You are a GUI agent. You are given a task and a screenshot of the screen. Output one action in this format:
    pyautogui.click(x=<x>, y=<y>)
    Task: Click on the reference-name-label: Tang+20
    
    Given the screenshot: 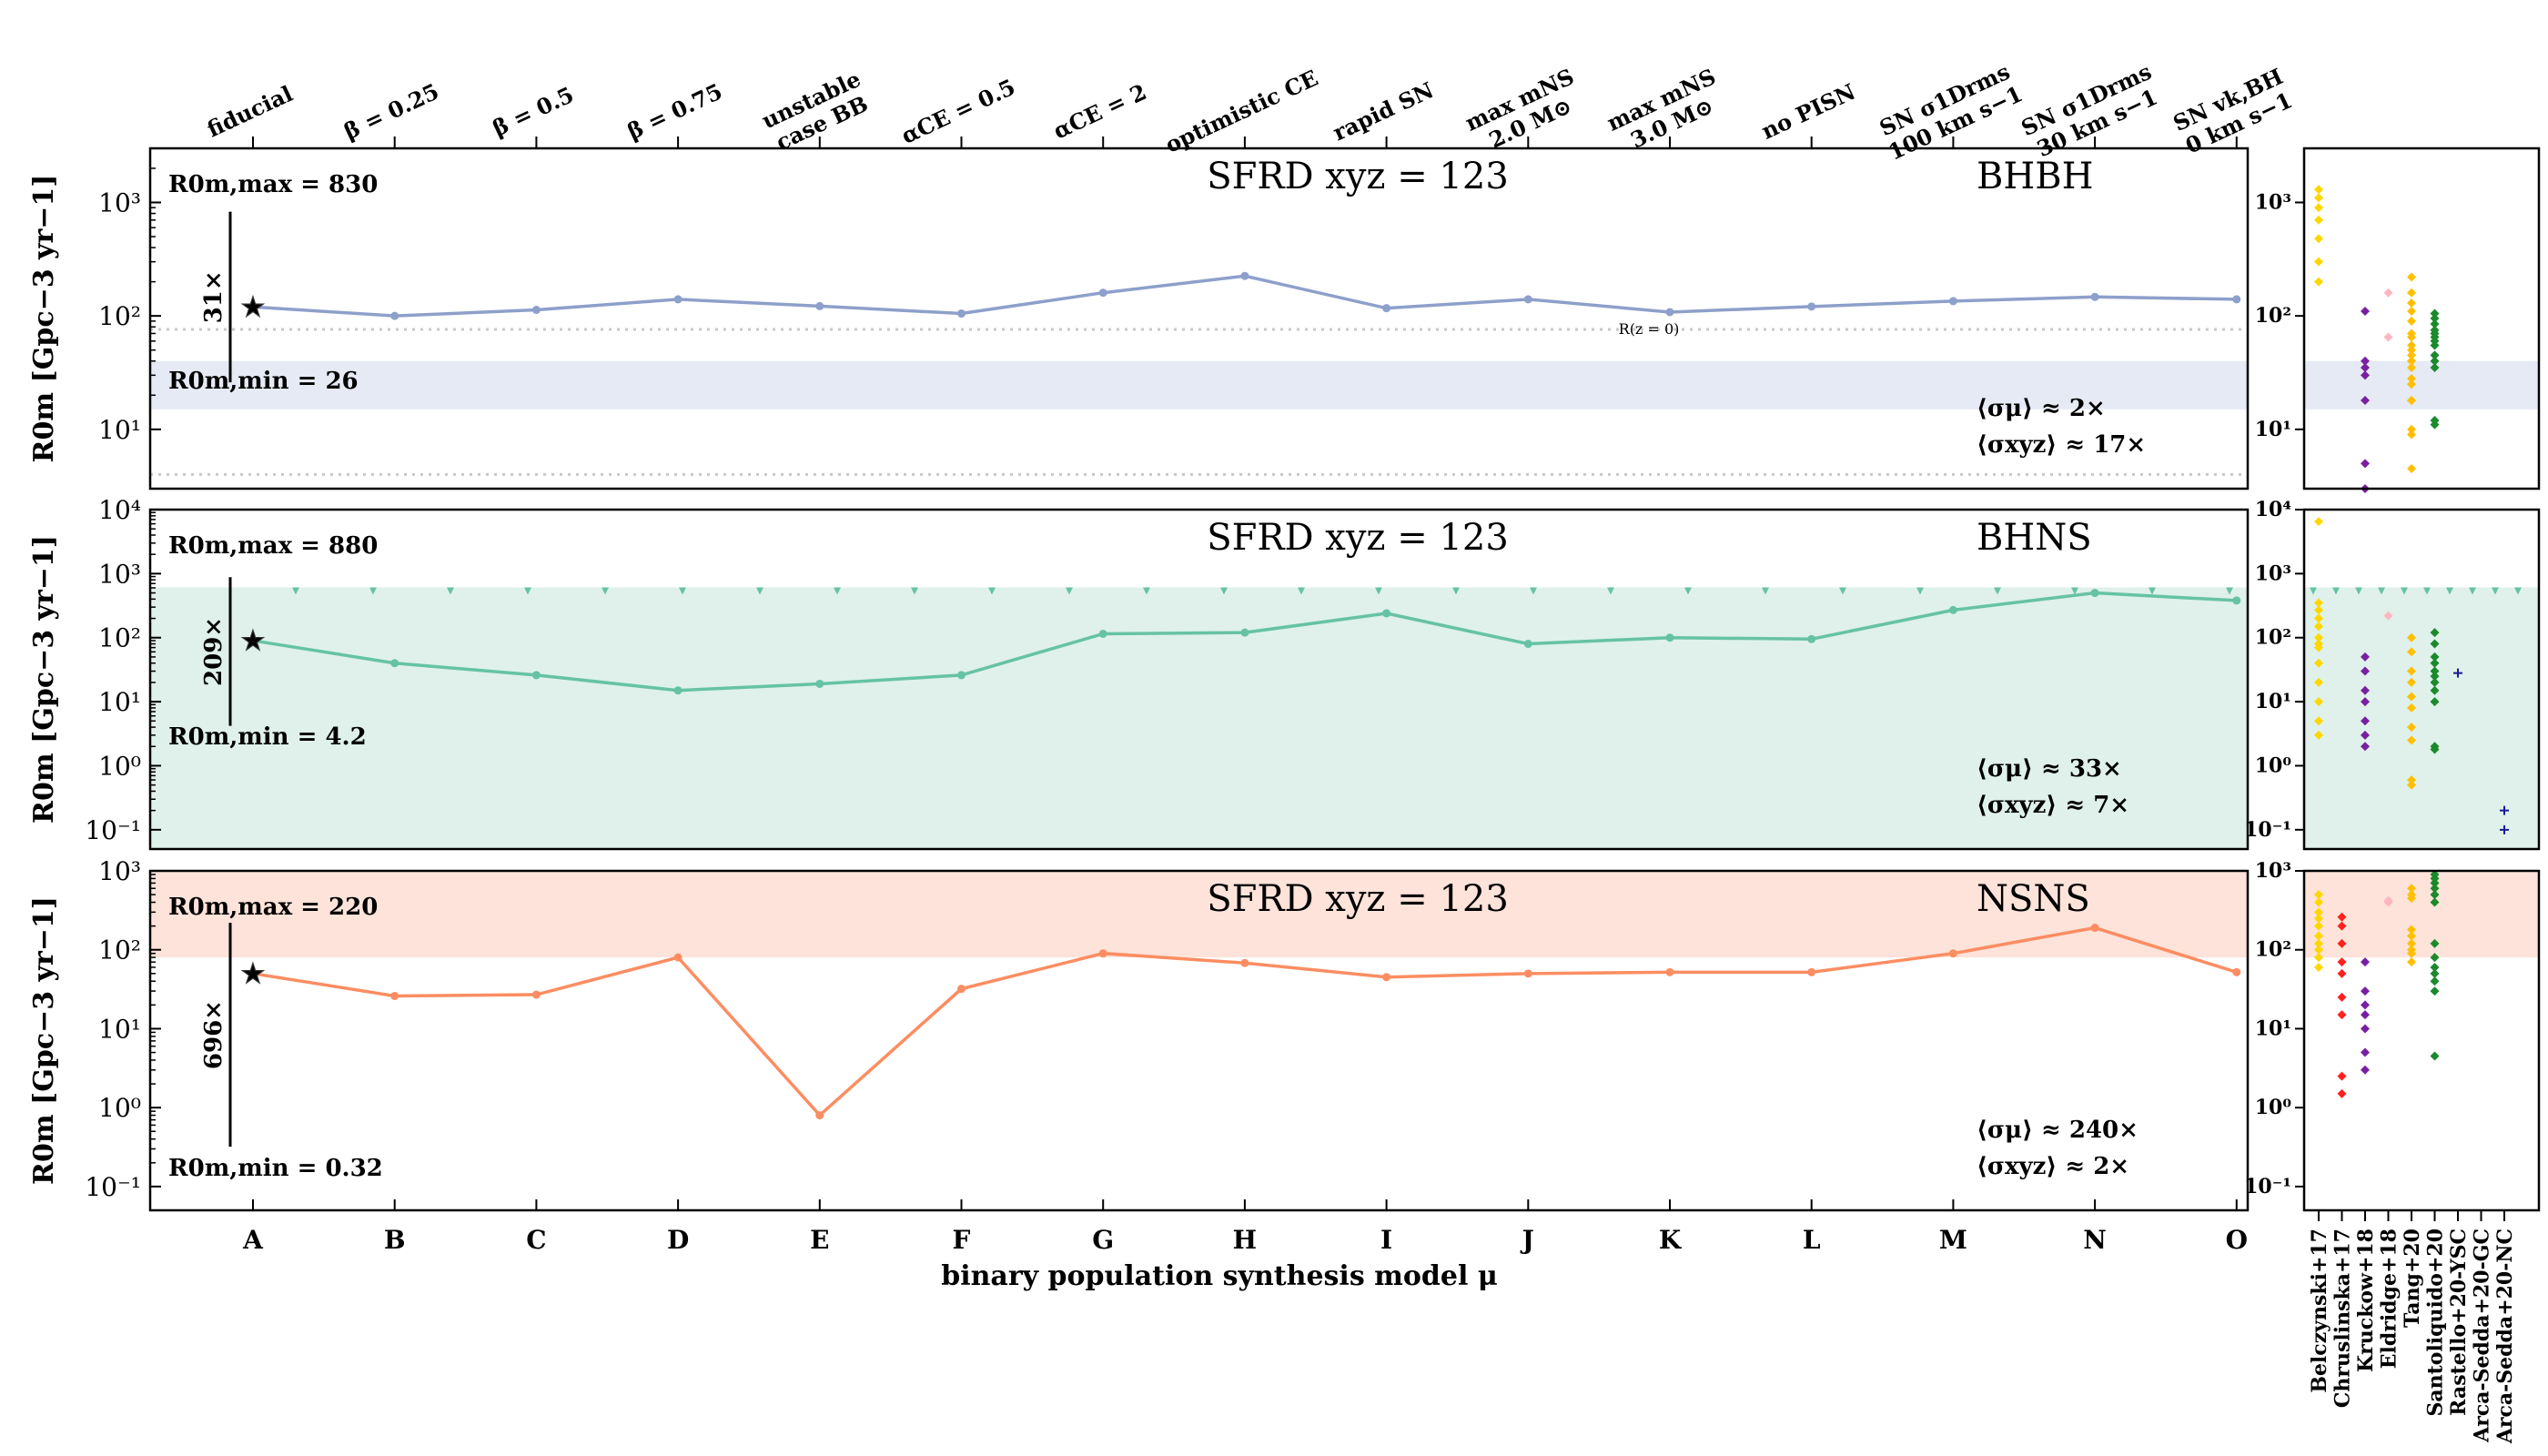 What is the action you would take?
    pyautogui.click(x=2413, y=1278)
    